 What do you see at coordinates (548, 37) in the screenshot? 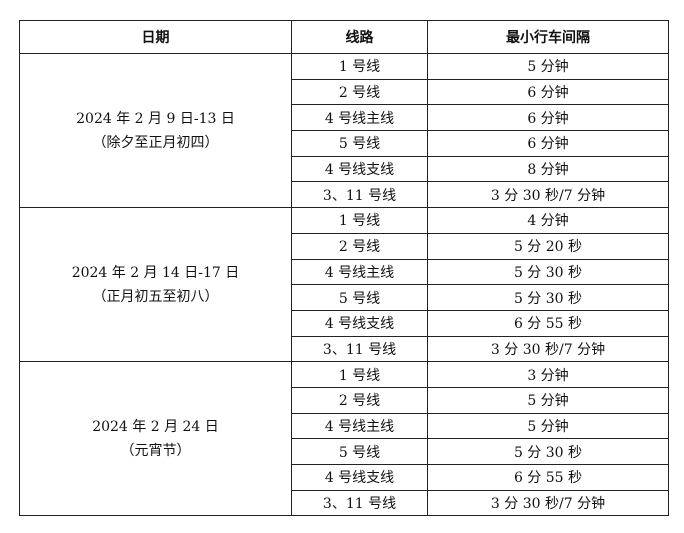
I see `header-interval: 最小行车间隔` at bounding box center [548, 37].